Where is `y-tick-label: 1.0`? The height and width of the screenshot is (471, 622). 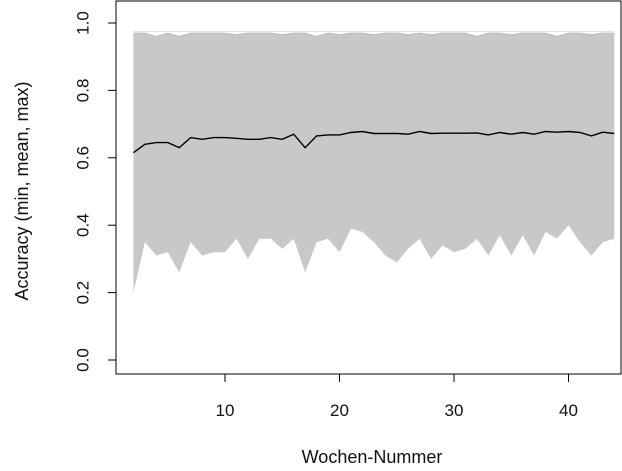
y-tick-label: 1.0 is located at coordinates (82, 23).